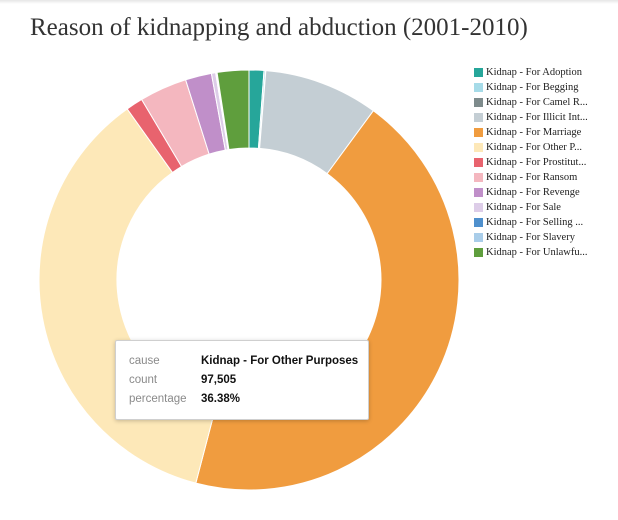 Image resolution: width=618 pixels, height=520 pixels. I want to click on tooltip-count-label: count, so click(143, 380).